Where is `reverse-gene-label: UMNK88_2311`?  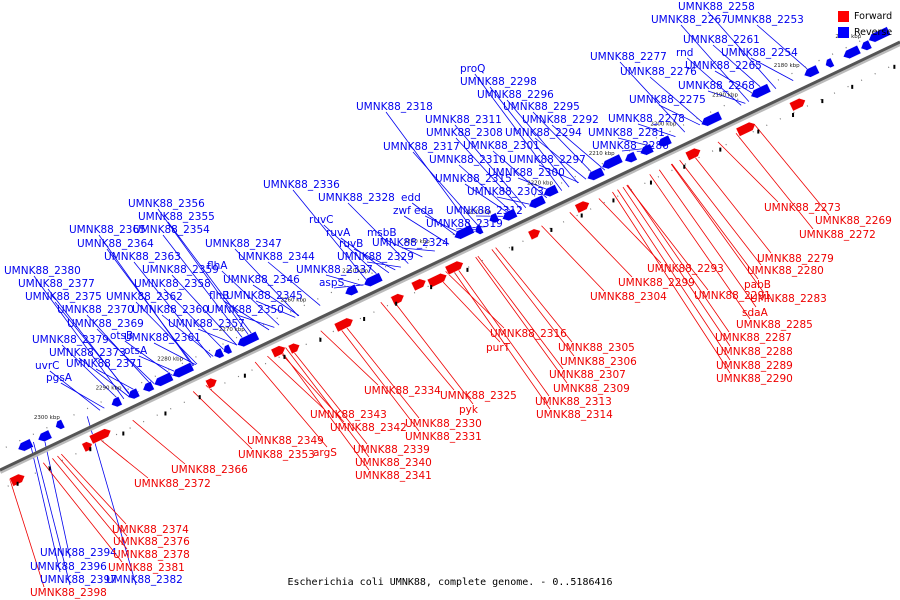
reverse-gene-label: UMNK88_2311 is located at coordinates (463, 120).